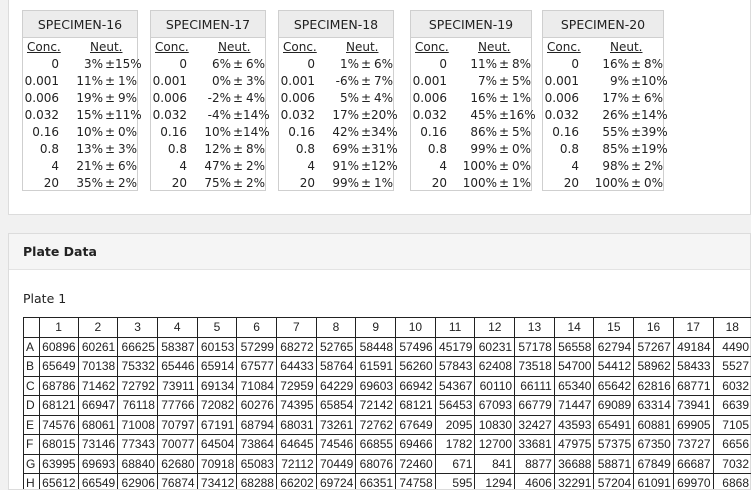 Image resolution: width=751 pixels, height=490 pixels. Describe the element at coordinates (338, 149) in the screenshot. I see `specimen-row: 0.8 69% ±31%` at that location.